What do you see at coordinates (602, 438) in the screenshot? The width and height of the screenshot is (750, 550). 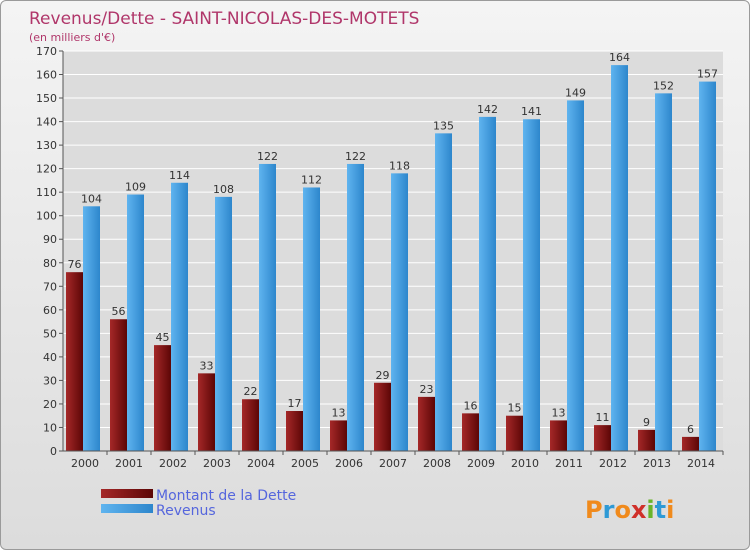 I see `bar-dette-2012` at bounding box center [602, 438].